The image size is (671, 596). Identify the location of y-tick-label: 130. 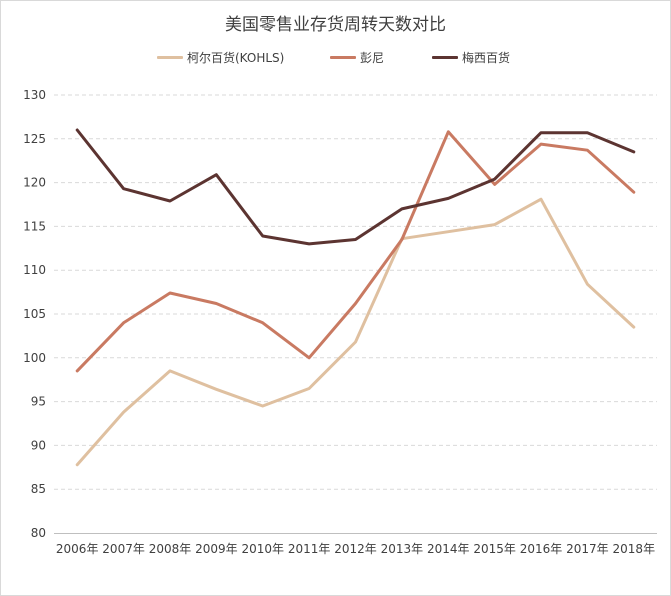
(34, 95).